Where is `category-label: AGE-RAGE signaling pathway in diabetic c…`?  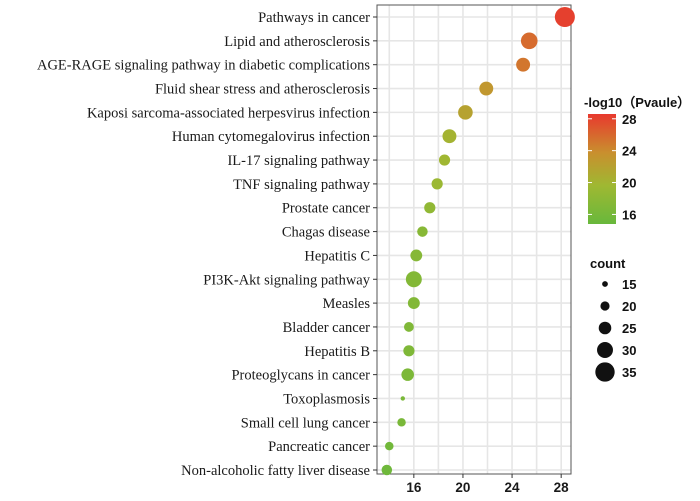
category-label: AGE-RAGE signaling pathway in diabetic c… is located at coordinates (203, 66).